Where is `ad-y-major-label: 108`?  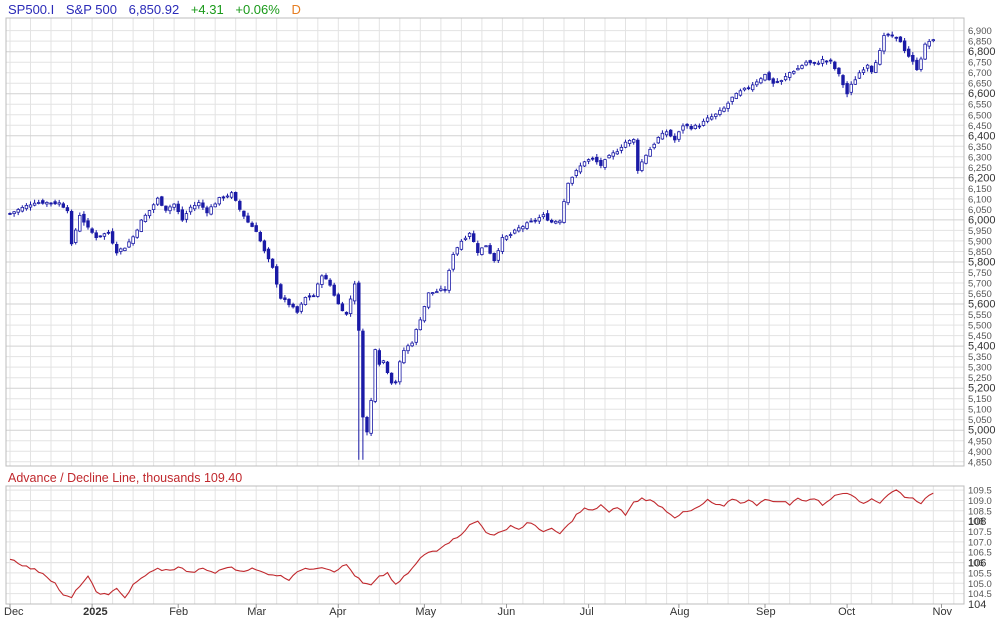 ad-y-major-label: 108 is located at coordinates (977, 522).